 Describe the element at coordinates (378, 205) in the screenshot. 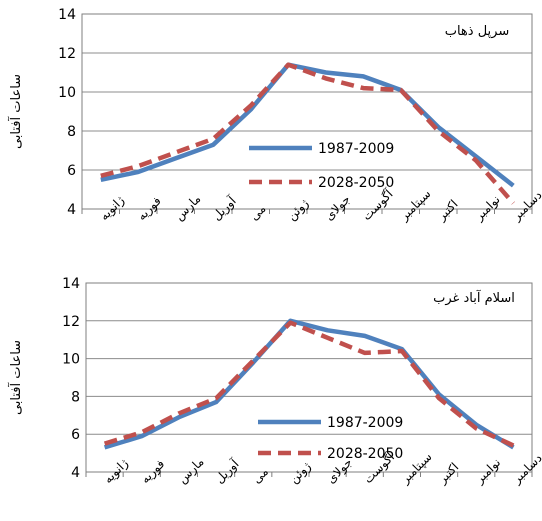

I see `x-tick-label: آگوست` at that location.